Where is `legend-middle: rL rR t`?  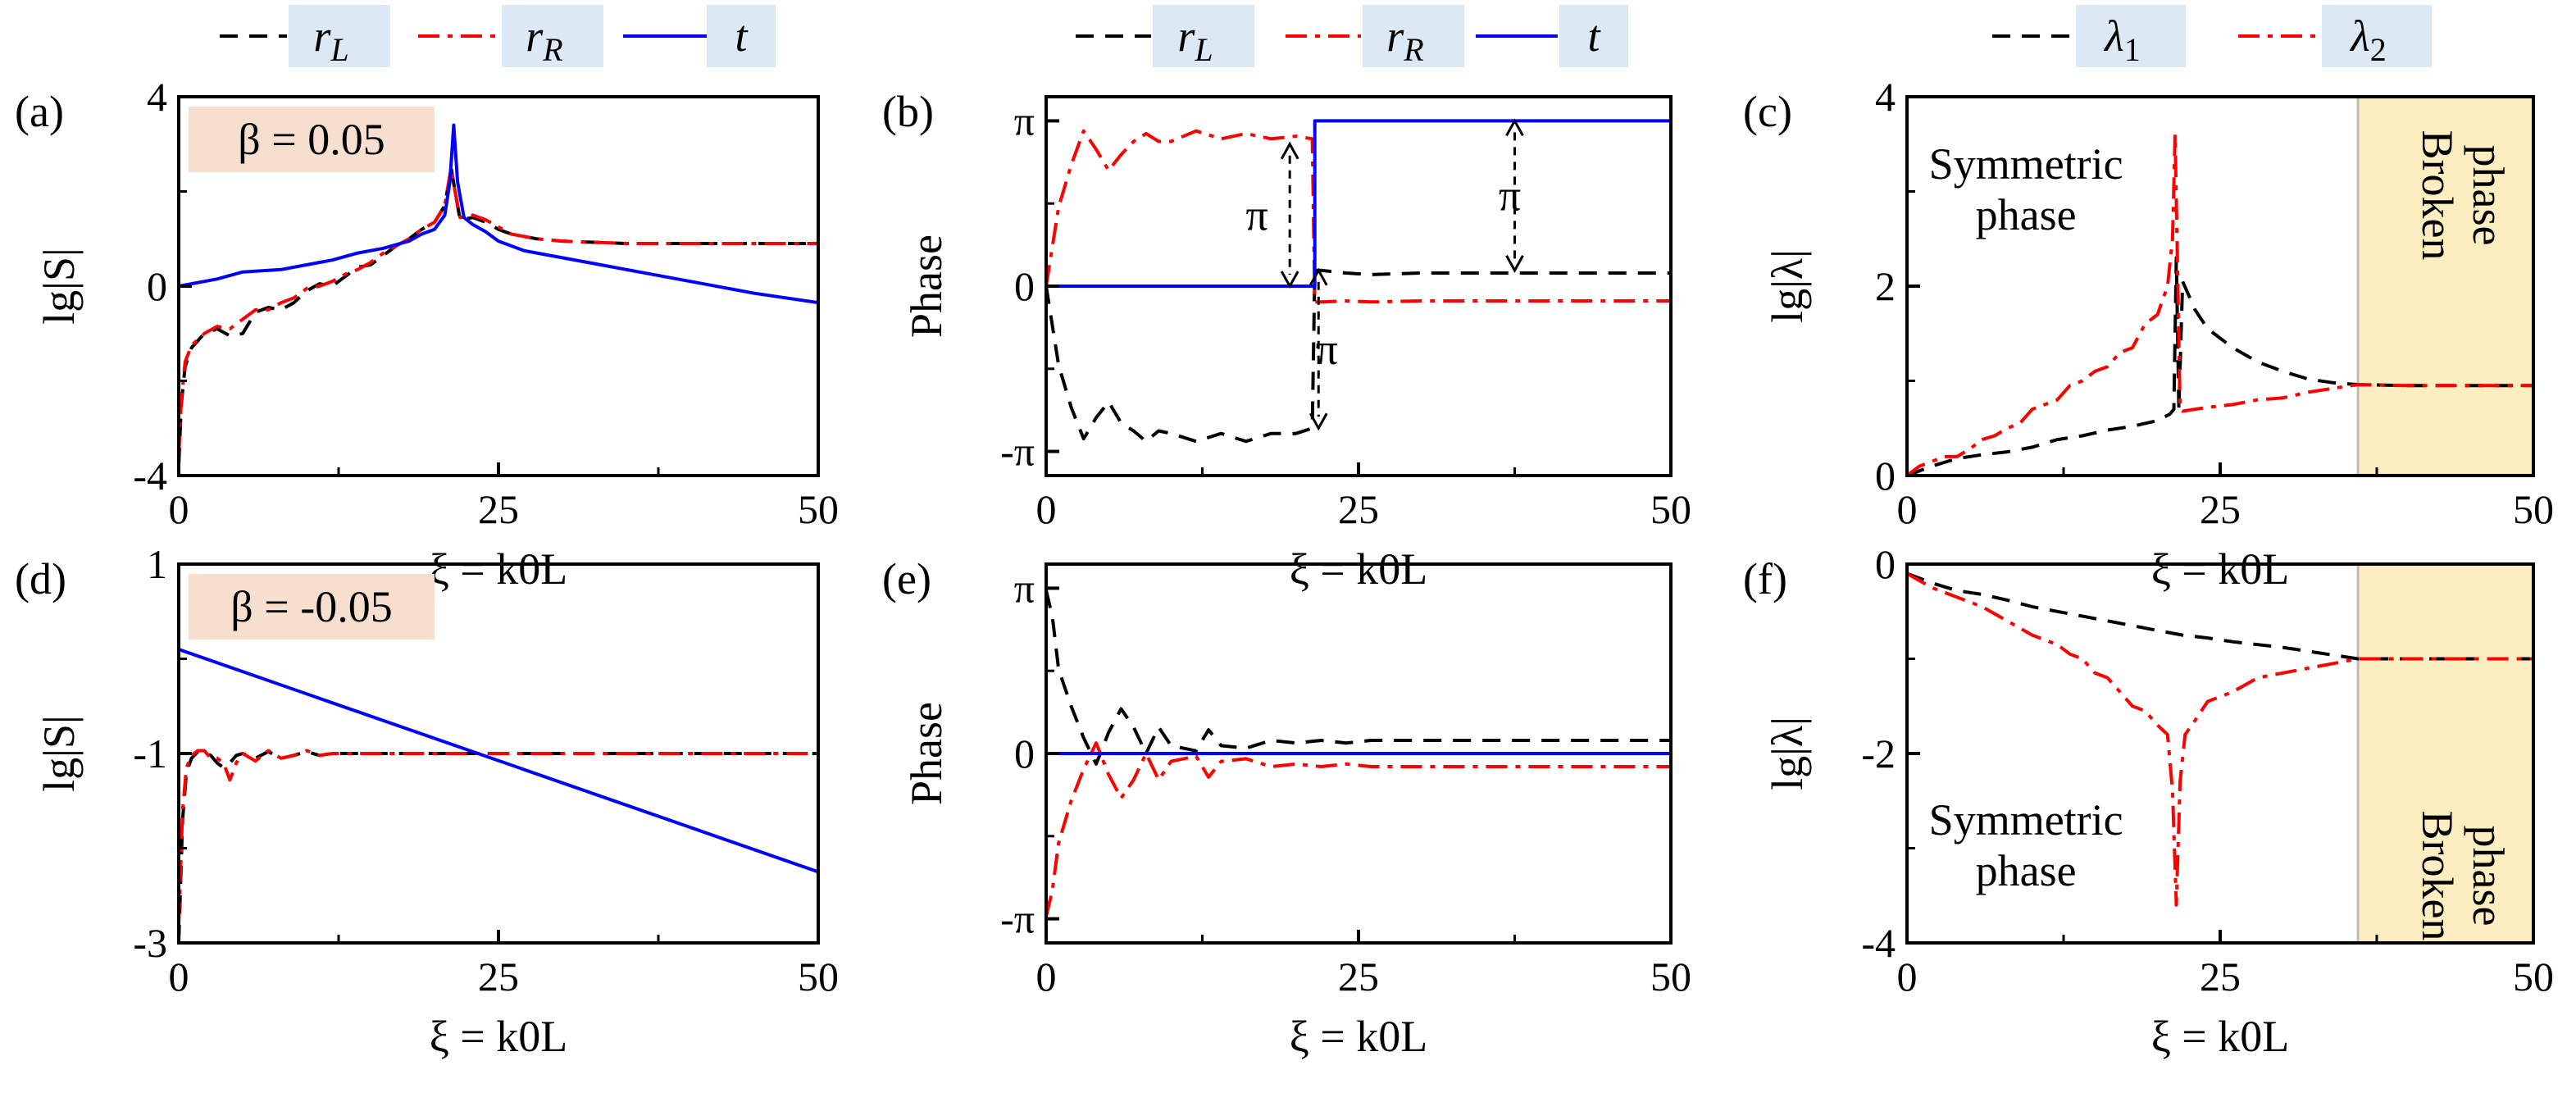
legend-middle: rL rR t is located at coordinates (1352, 36).